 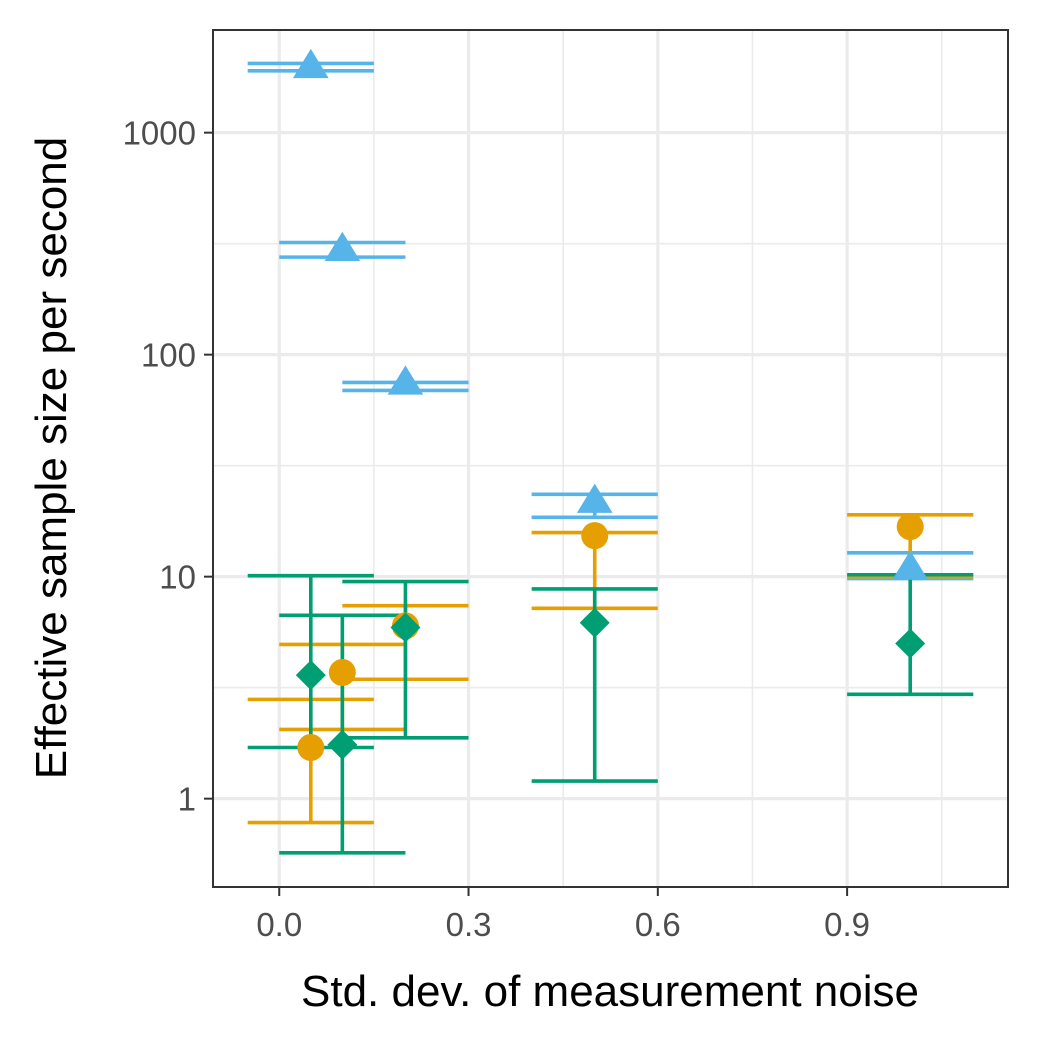 What do you see at coordinates (159, 133) in the screenshot?
I see `y-tick-label: 1000` at bounding box center [159, 133].